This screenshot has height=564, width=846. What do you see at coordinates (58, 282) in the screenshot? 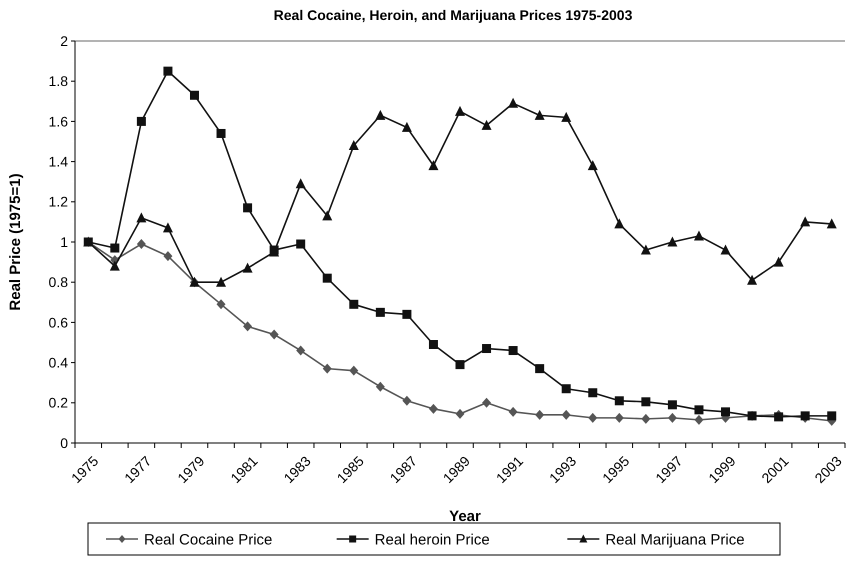
I see `y-tick-label: 0.8` at bounding box center [58, 282].